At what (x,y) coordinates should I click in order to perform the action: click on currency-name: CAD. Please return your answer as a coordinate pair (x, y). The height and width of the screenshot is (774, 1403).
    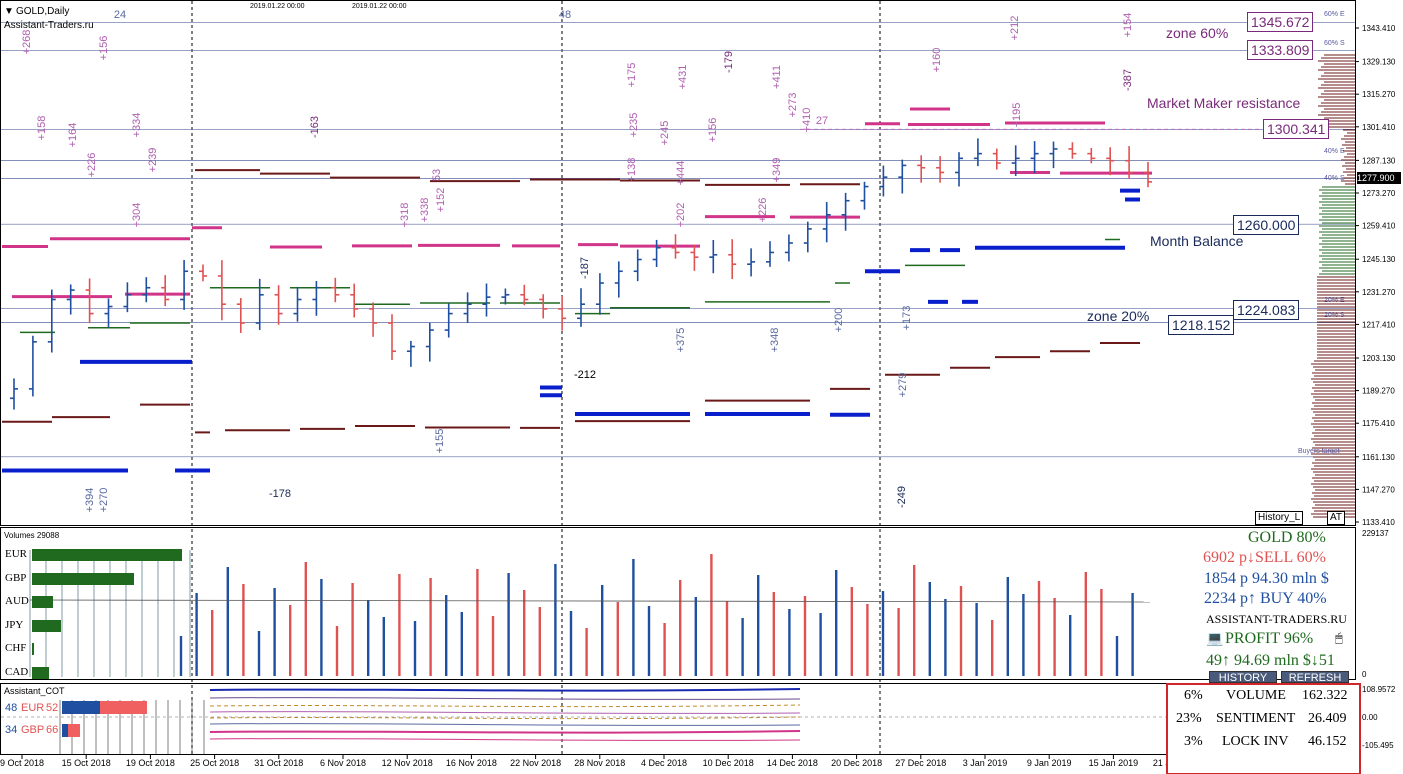
    Looking at the image, I should click on (17, 671).